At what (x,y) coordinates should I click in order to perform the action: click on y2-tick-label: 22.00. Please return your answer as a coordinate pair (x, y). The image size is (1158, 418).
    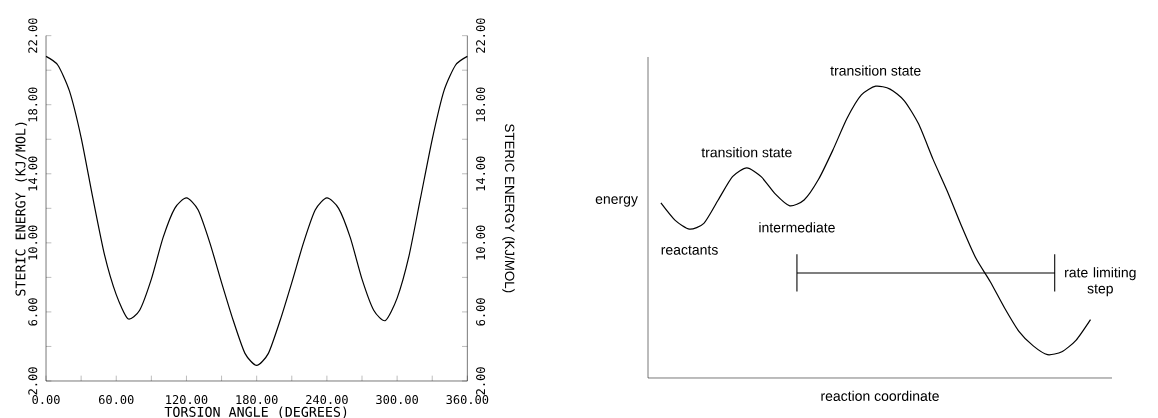
    Looking at the image, I should click on (481, 35).